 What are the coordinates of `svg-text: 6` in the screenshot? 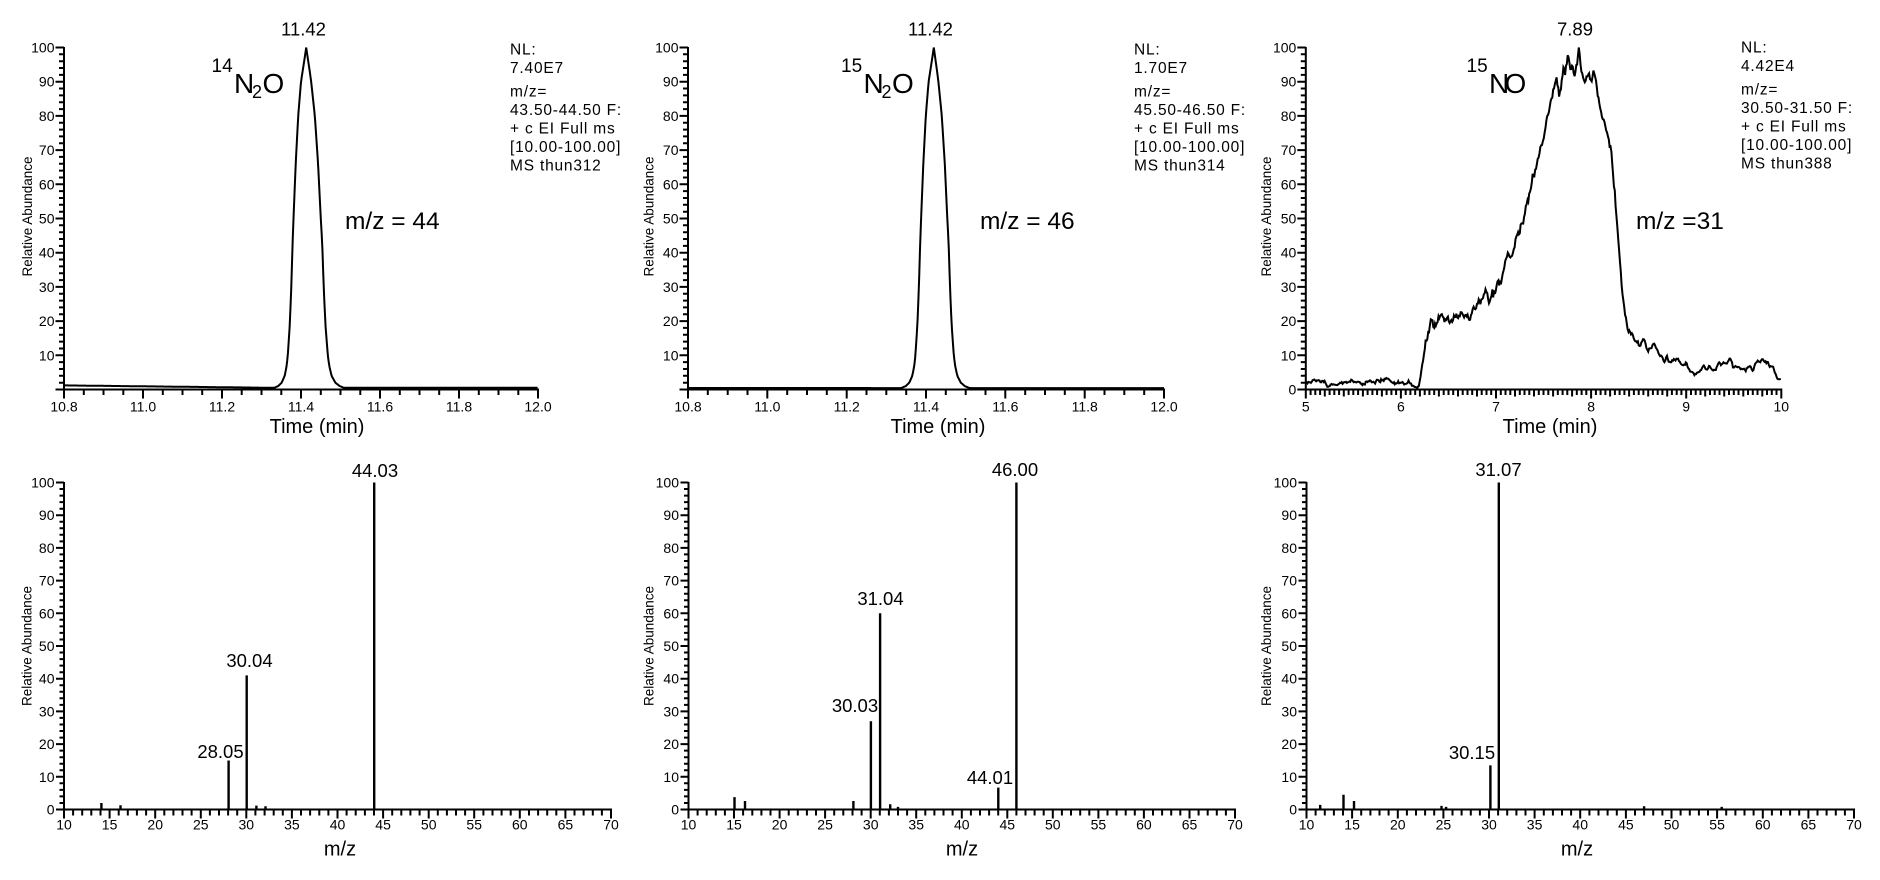 It's located at (1401, 407).